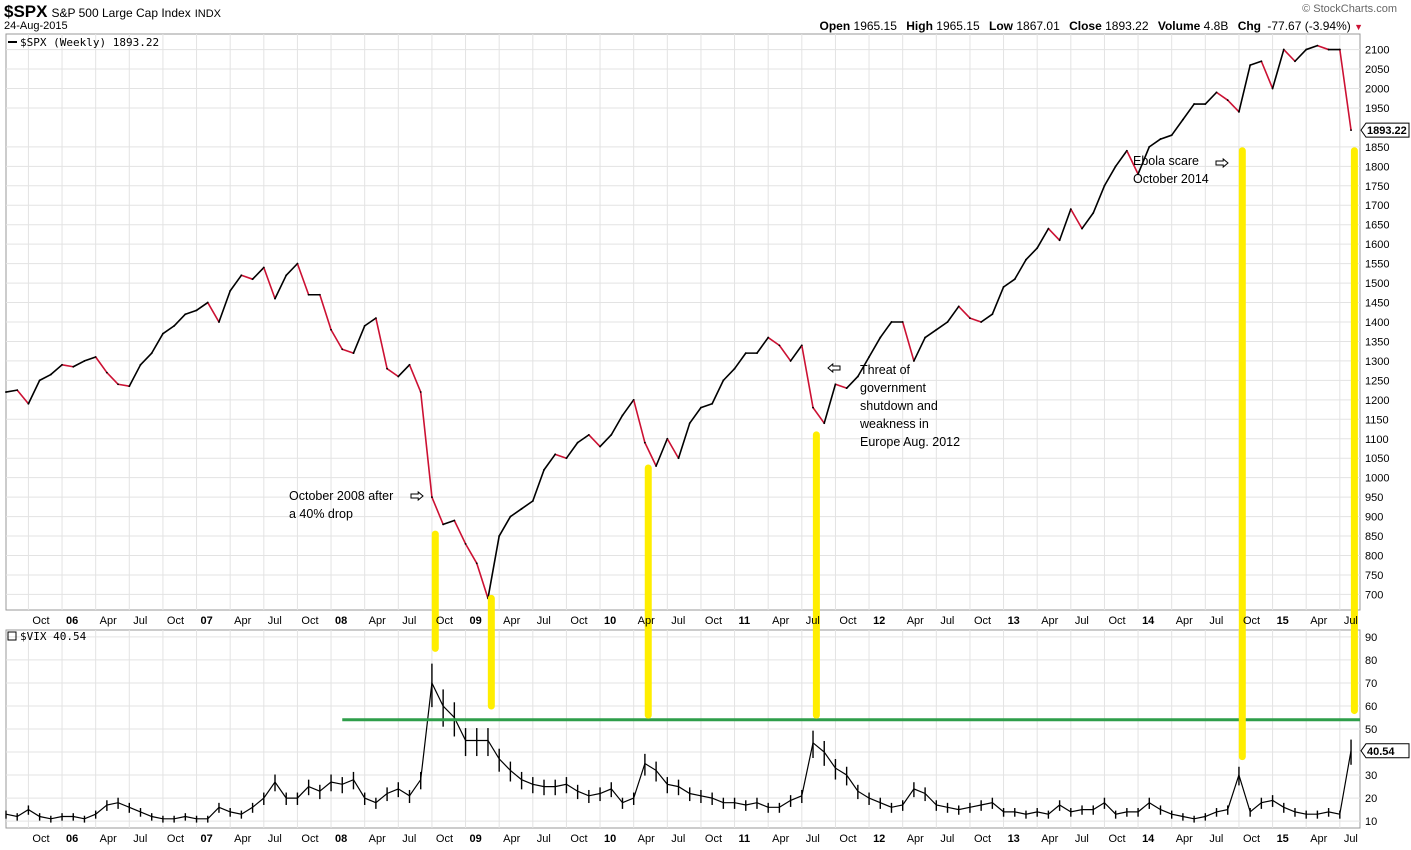 The width and height of the screenshot is (1411, 850). I want to click on price-x-tick-label: 09, so click(476, 621).